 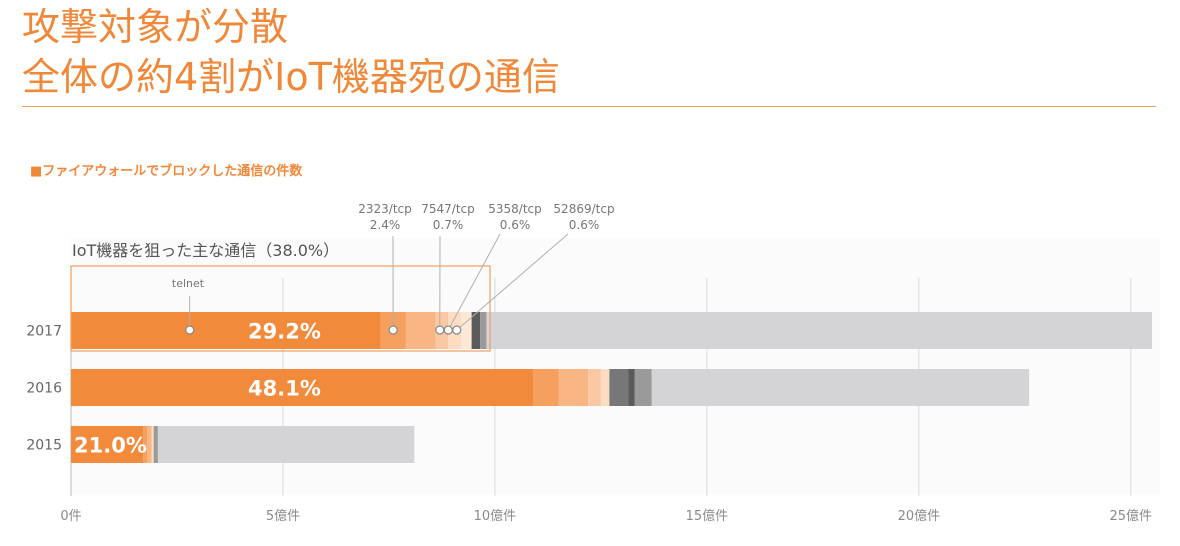 What do you see at coordinates (589, 106) in the screenshot?
I see `title-divider` at bounding box center [589, 106].